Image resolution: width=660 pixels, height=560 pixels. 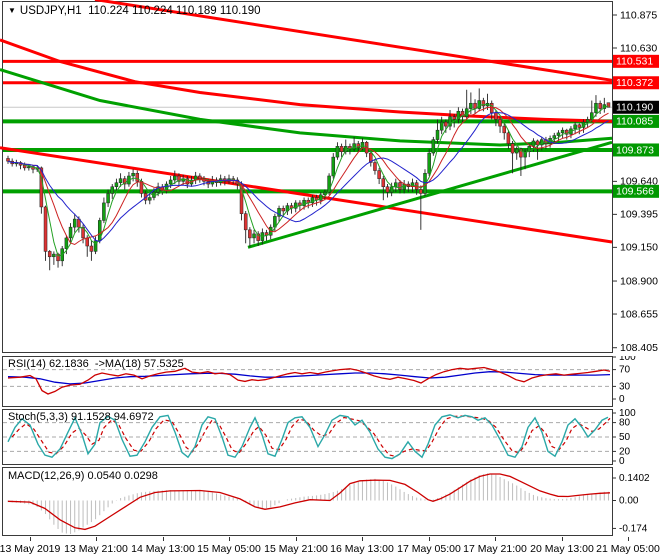 I want to click on time-tick-label: 20 May 13:00, so click(x=562, y=549).